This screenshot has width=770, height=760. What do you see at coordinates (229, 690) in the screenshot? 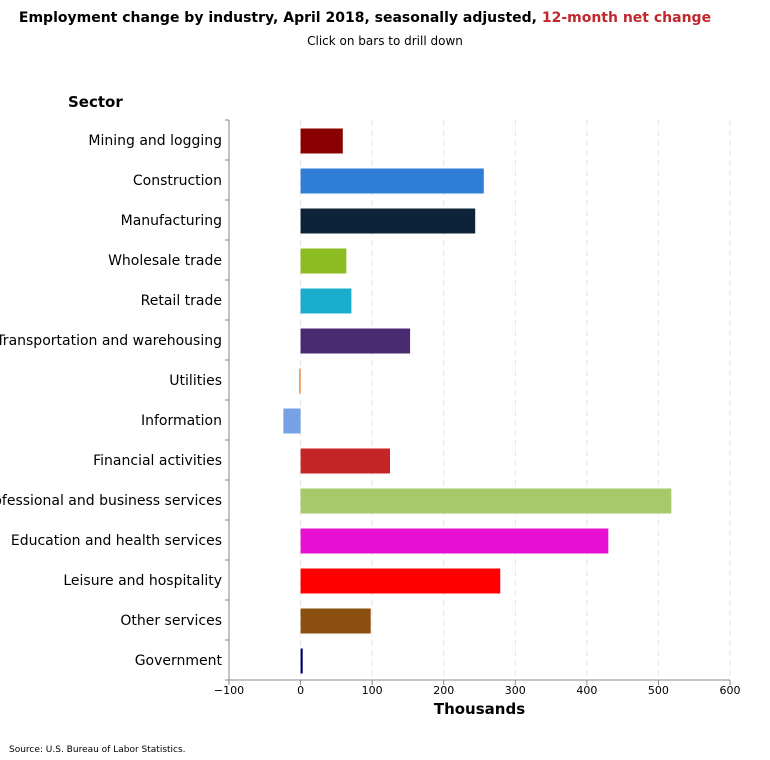
I see `x-tick-label: −100` at bounding box center [229, 690].